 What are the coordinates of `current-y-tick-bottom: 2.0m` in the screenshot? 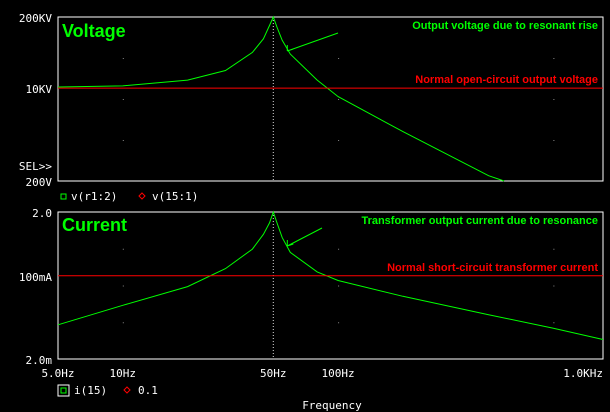 It's located at (39, 360).